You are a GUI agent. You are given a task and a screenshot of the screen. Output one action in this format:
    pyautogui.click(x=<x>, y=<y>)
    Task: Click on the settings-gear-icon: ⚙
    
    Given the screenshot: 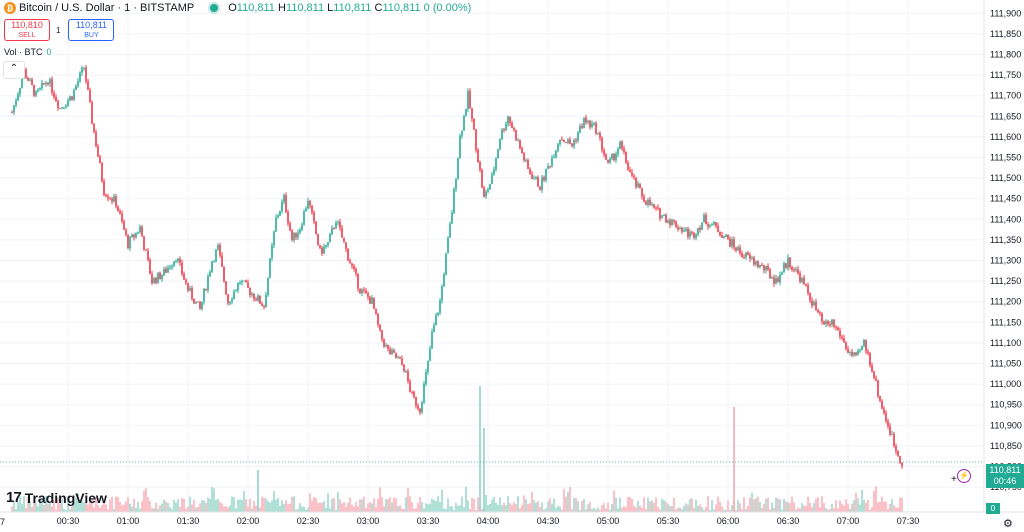 What is the action you would take?
    pyautogui.click(x=1008, y=524)
    